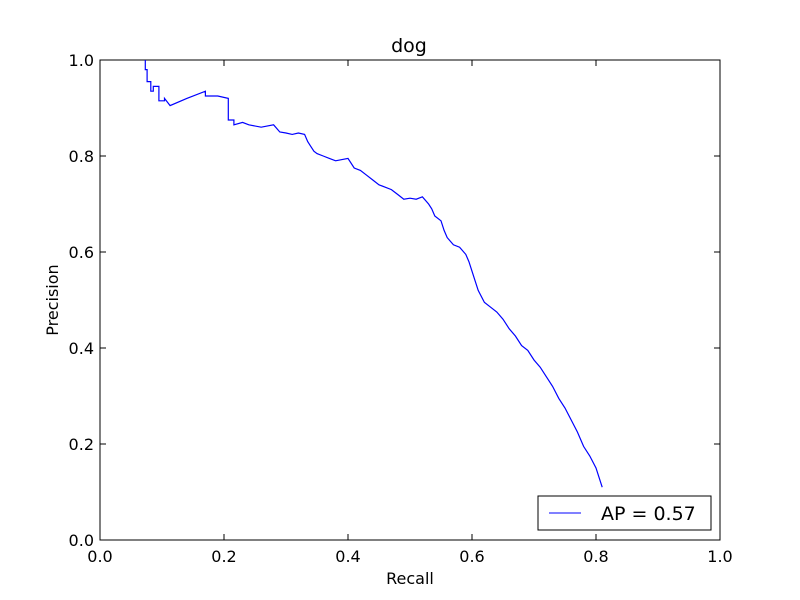 The image size is (800, 600). I want to click on x-axis-label: Recall, so click(410, 578).